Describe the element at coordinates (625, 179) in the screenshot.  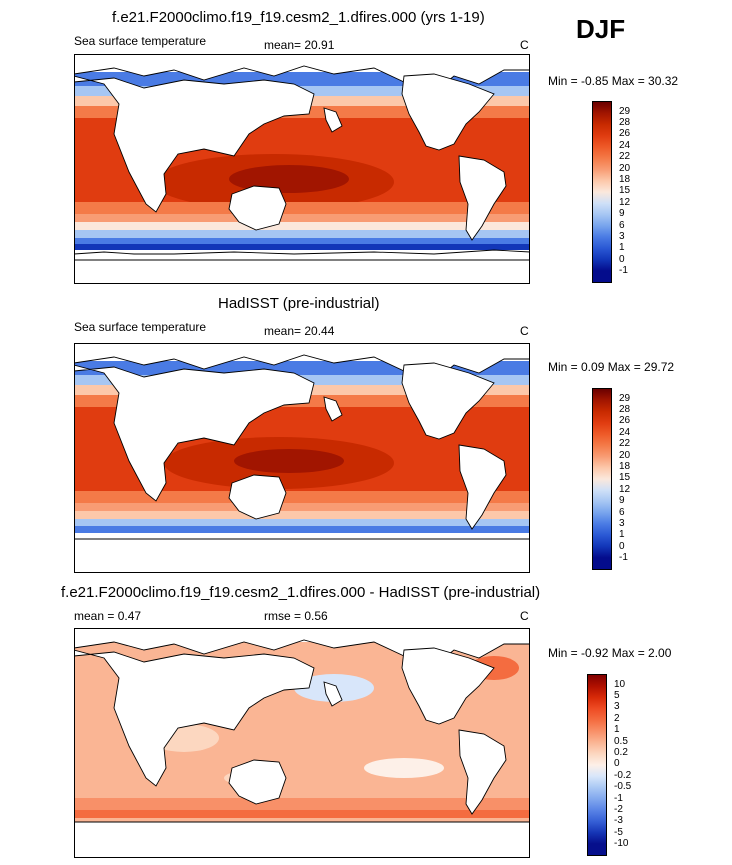
I see `panel1-colorbar-label: 18` at that location.